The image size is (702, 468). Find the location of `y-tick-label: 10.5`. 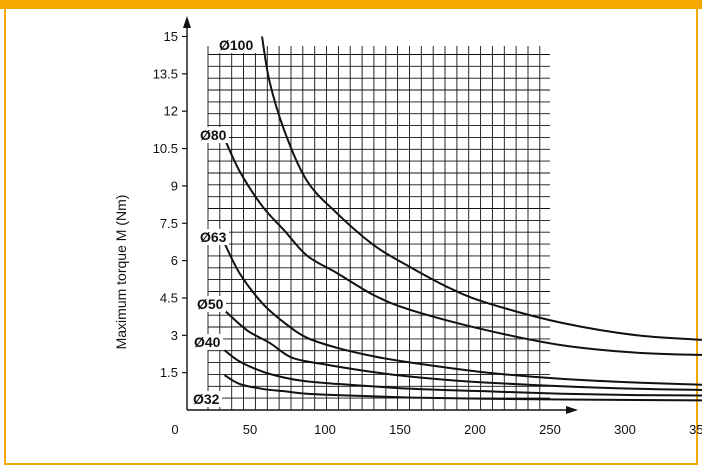

y-tick-label: 10.5 is located at coordinates (165, 148).